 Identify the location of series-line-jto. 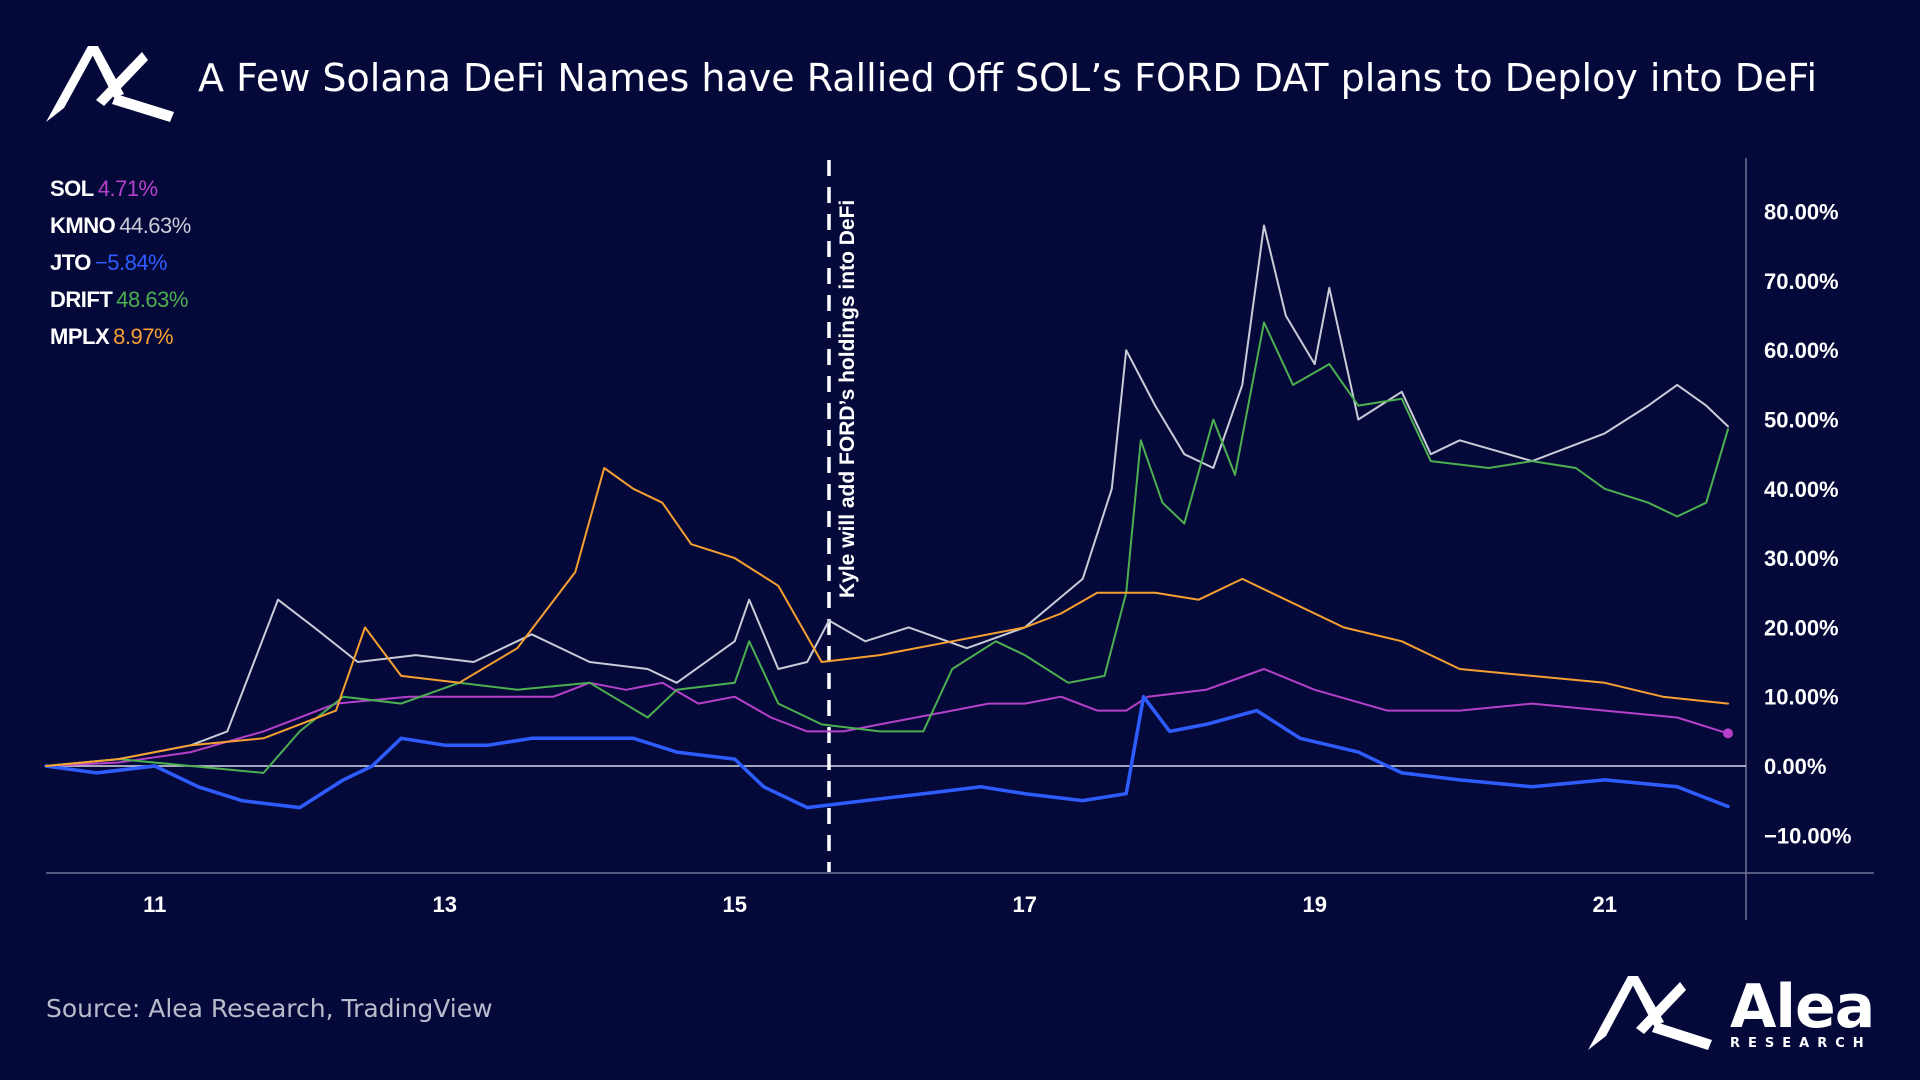
(887, 752).